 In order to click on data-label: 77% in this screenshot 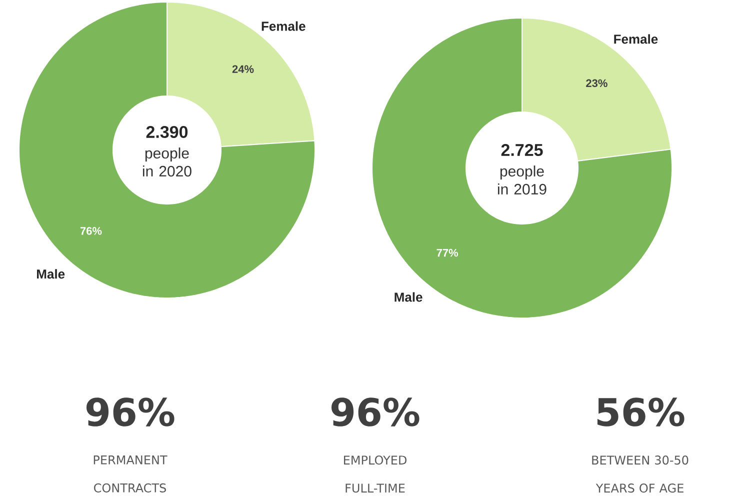, I will do `click(447, 252)`.